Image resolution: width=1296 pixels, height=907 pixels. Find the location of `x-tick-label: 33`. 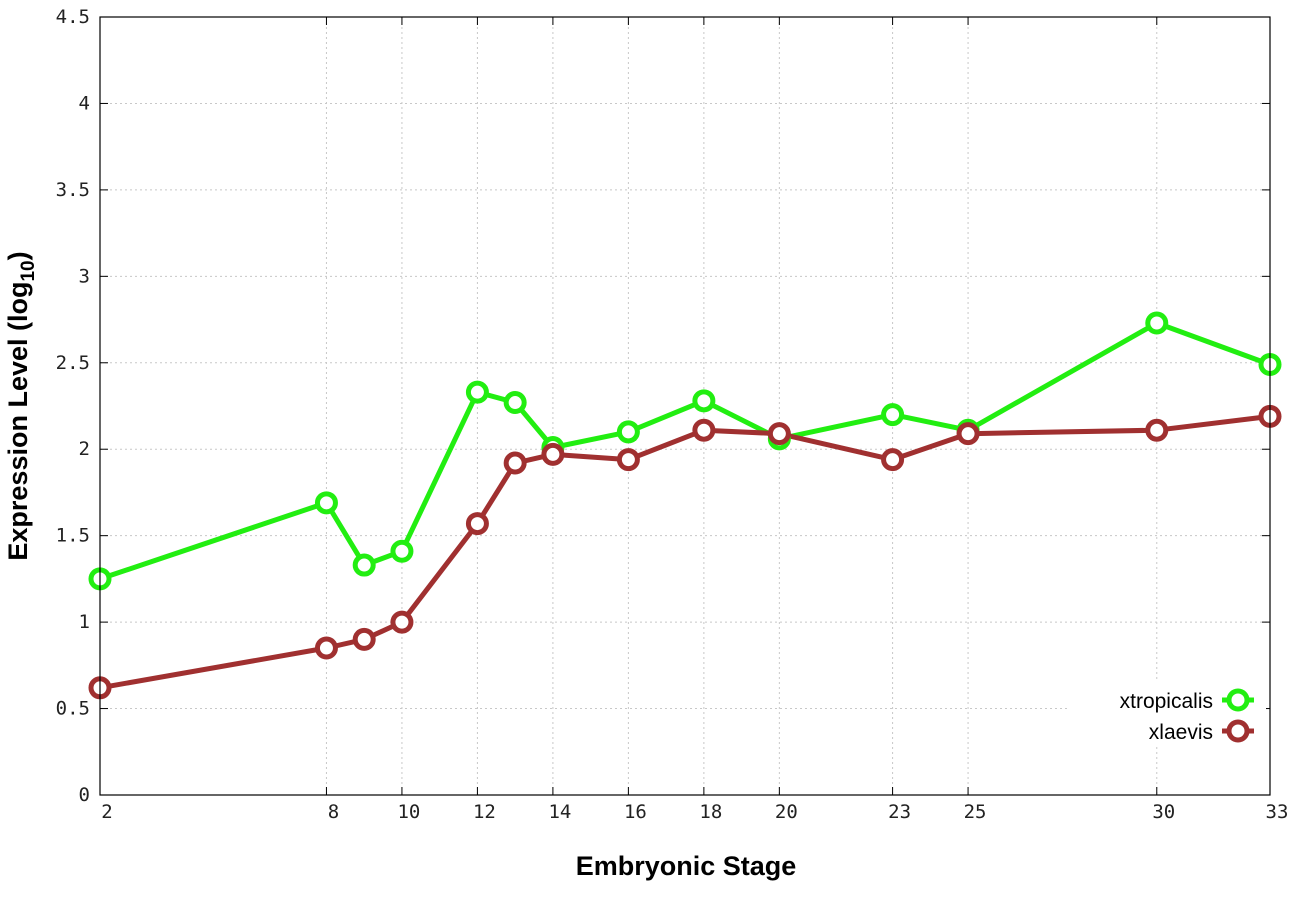

x-tick-label: 33 is located at coordinates (1277, 812).